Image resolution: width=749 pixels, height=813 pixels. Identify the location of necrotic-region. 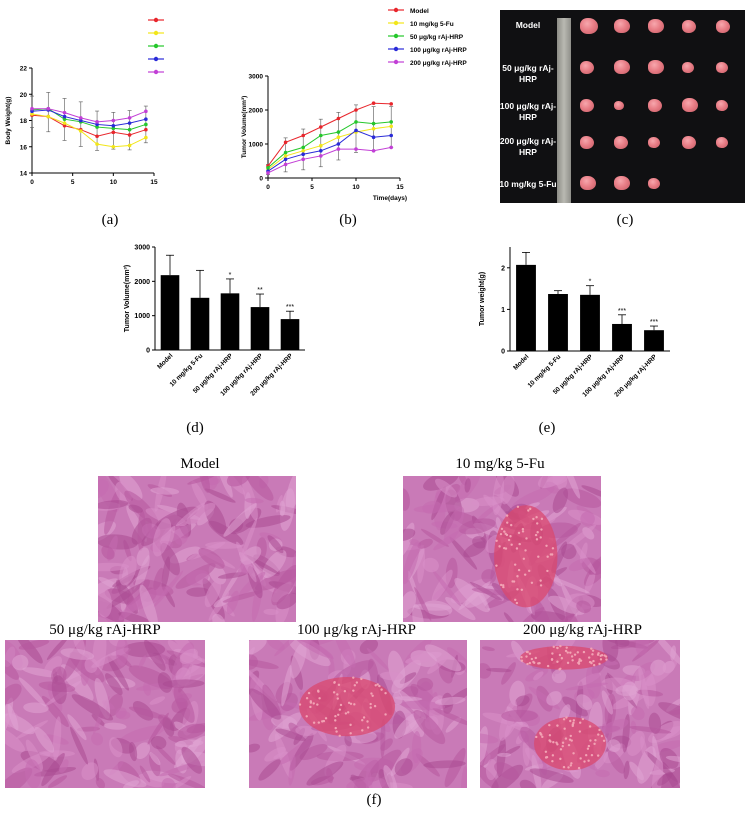
(564, 657).